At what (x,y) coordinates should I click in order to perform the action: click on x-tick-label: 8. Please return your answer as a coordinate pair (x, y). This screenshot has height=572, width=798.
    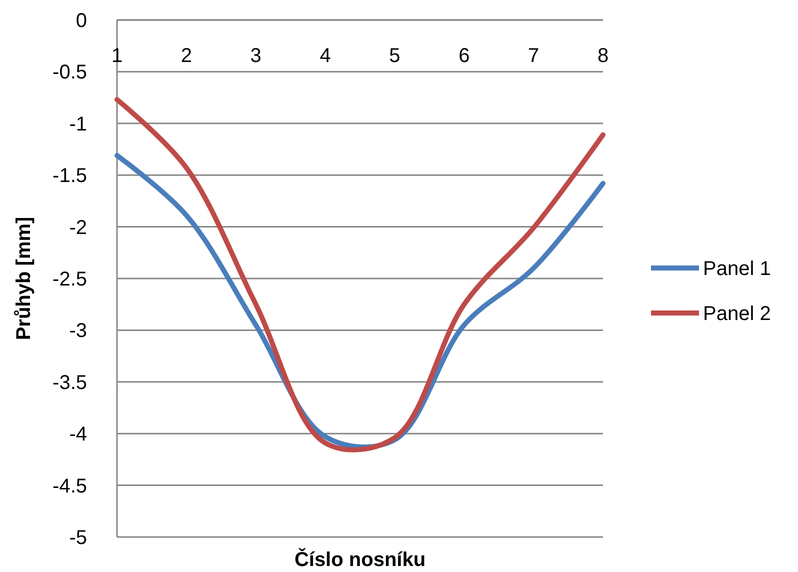
    Looking at the image, I should click on (603, 56).